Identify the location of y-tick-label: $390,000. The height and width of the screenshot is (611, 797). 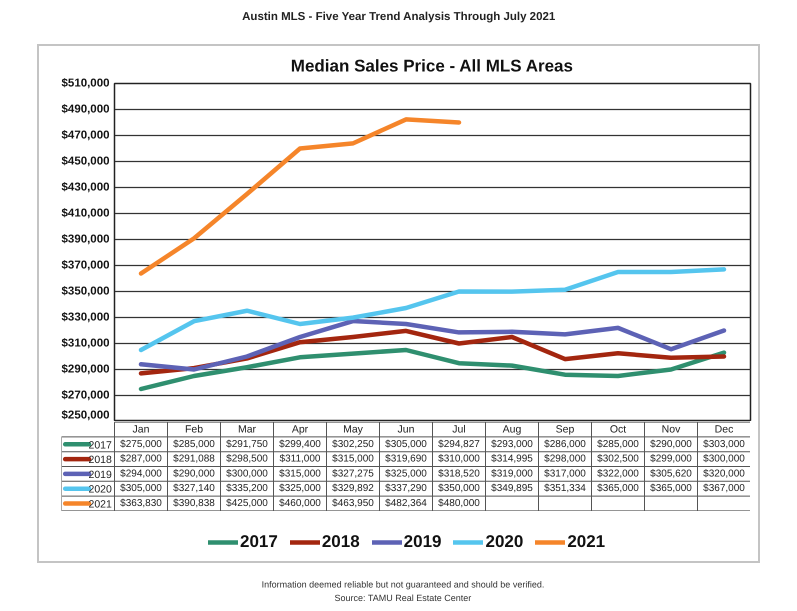
(86, 240).